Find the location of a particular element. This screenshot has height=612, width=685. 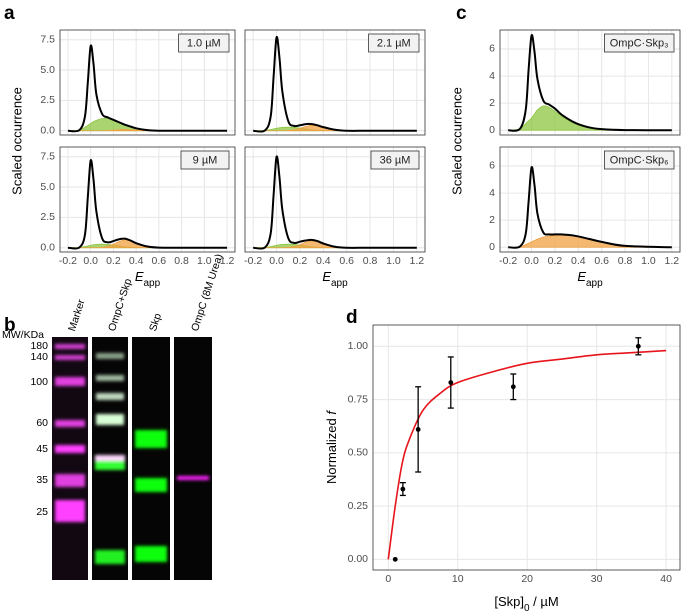

y-tick-label: 0.00 is located at coordinates (358, 559).